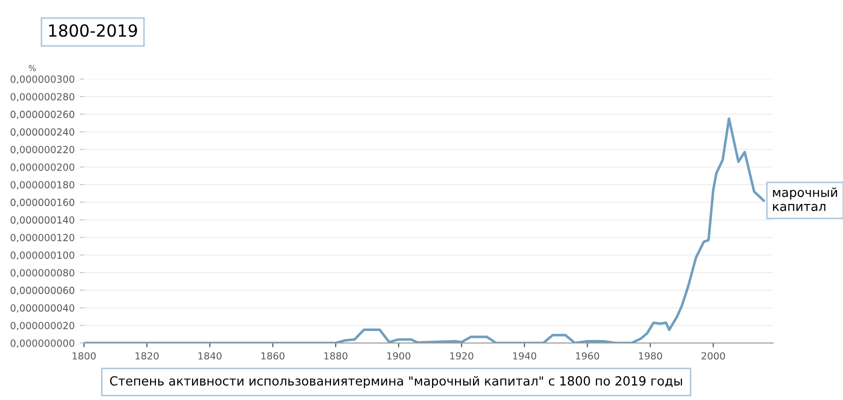 The width and height of the screenshot is (843, 400). I want to click on x-tick-label: 2000, so click(713, 356).